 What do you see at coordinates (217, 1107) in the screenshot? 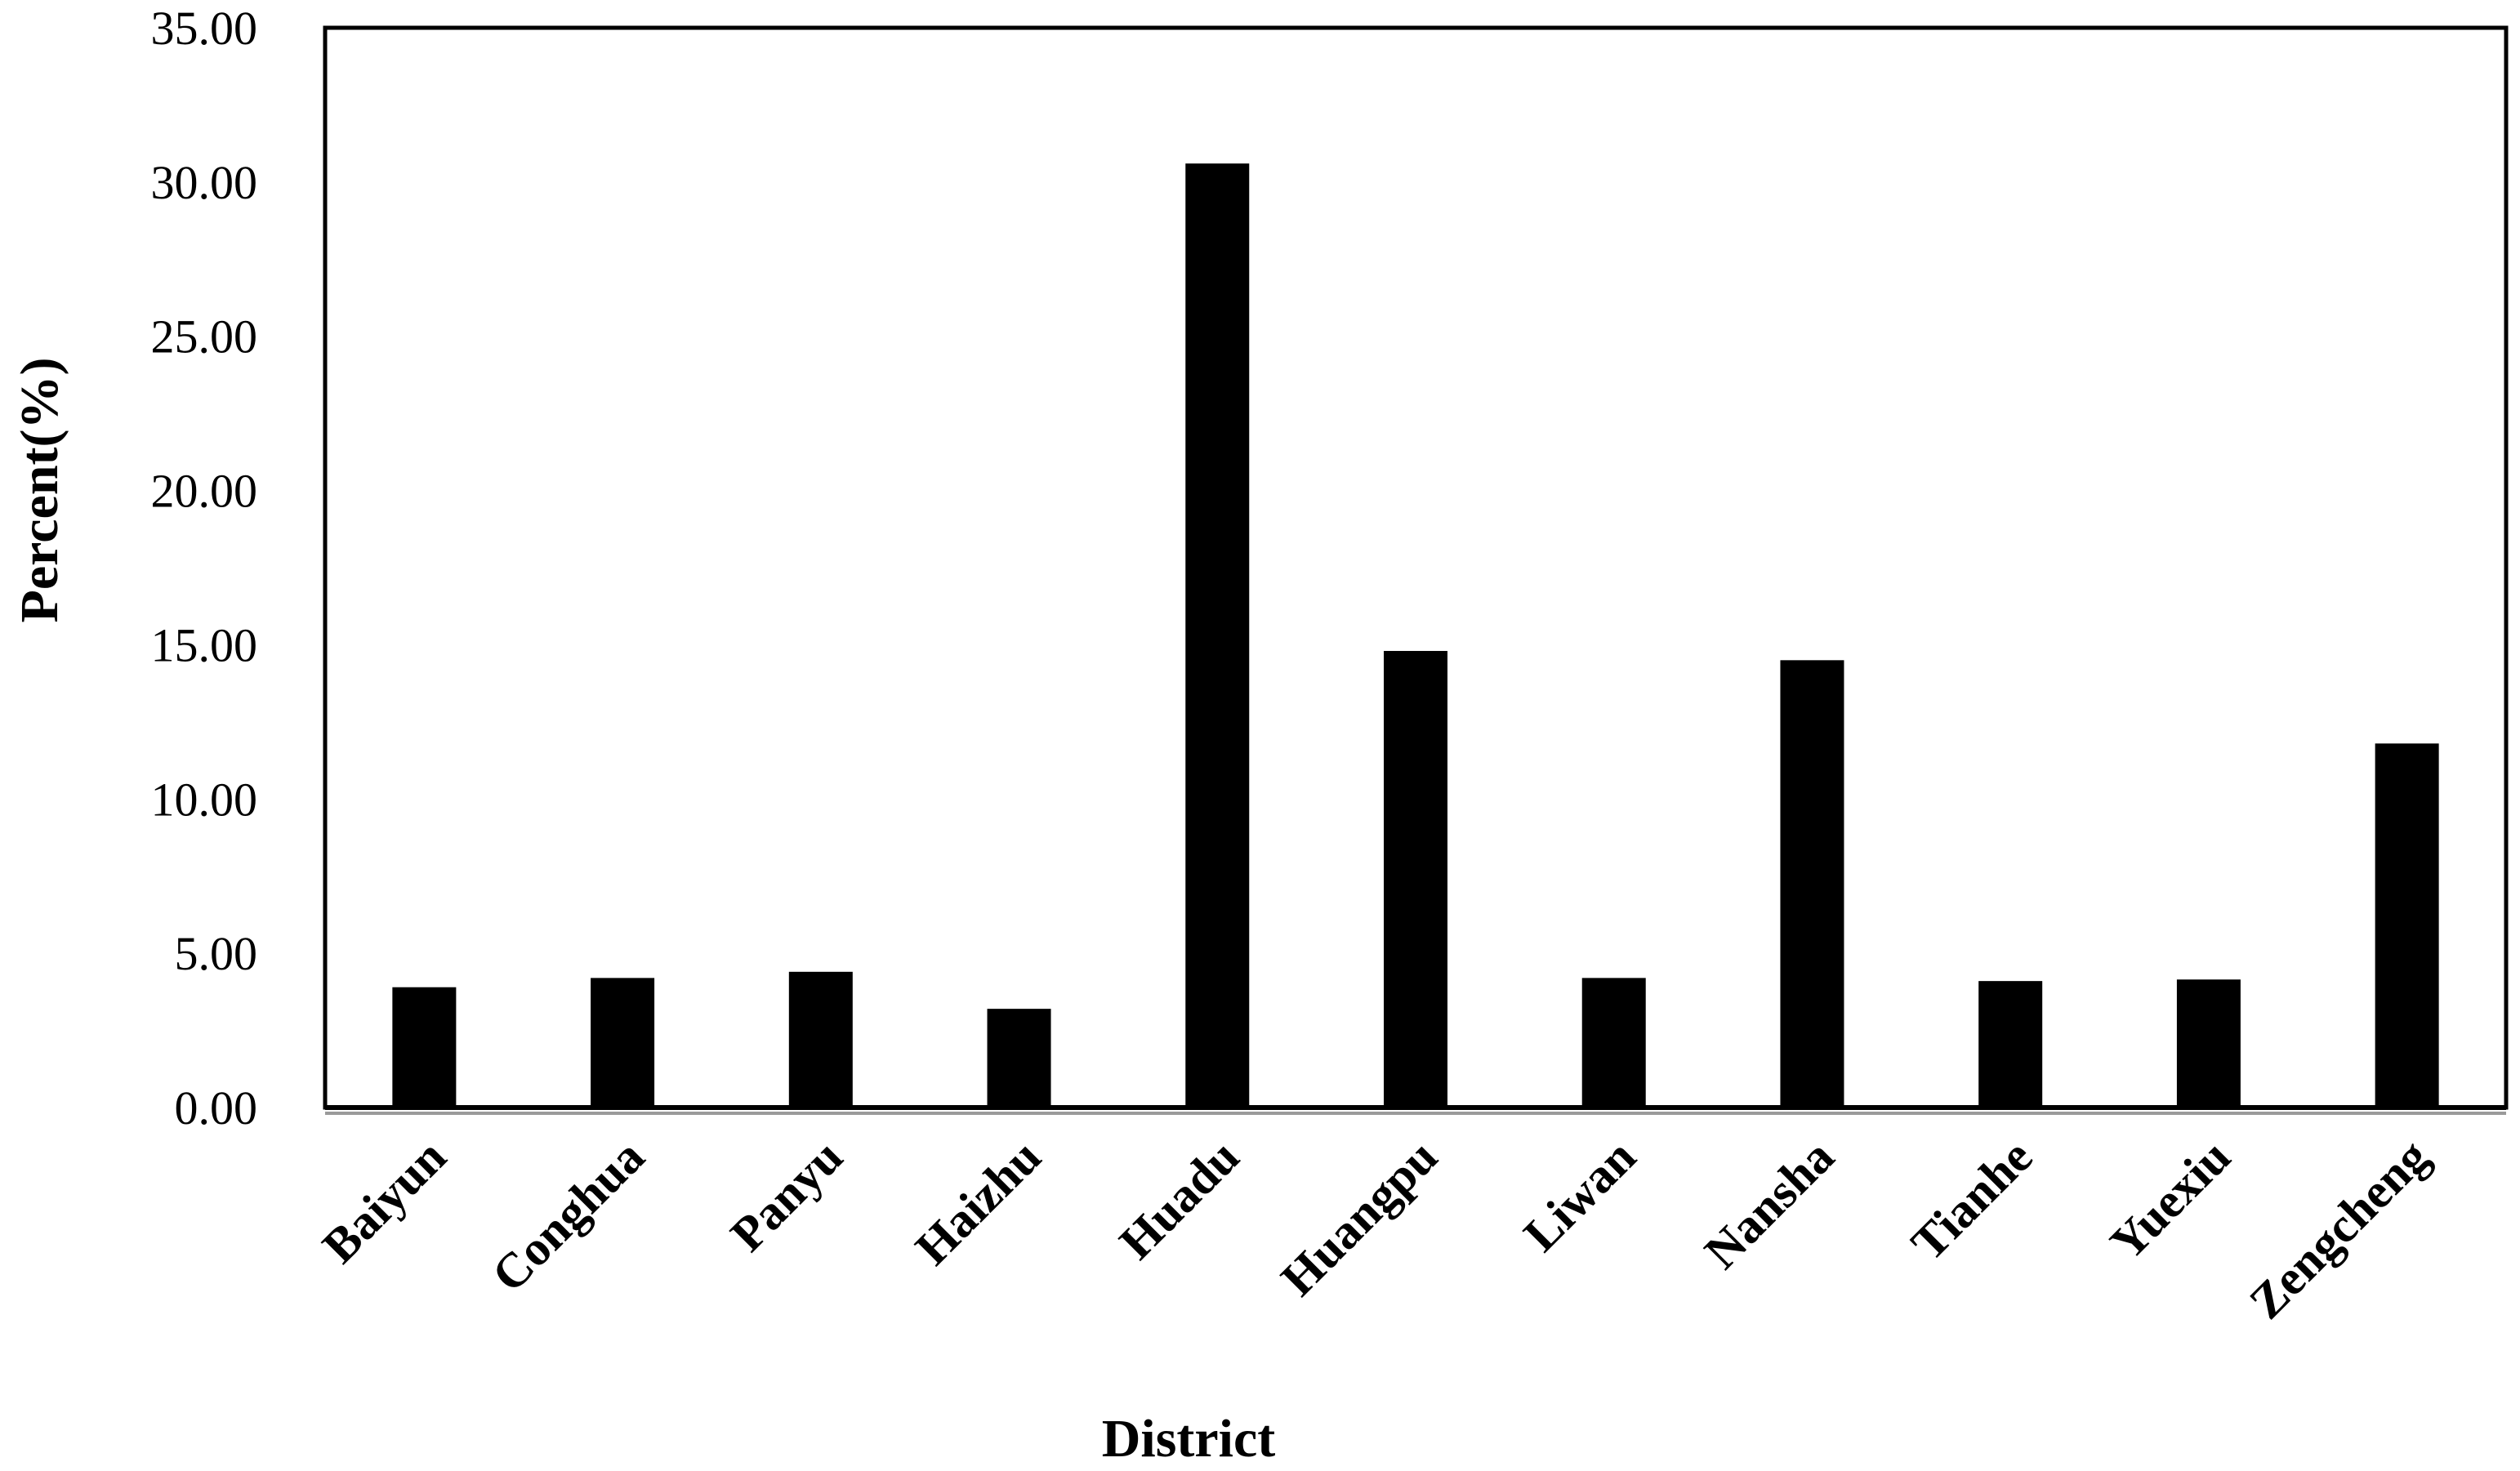
I see `y-tick-label: 0.00` at bounding box center [217, 1107].